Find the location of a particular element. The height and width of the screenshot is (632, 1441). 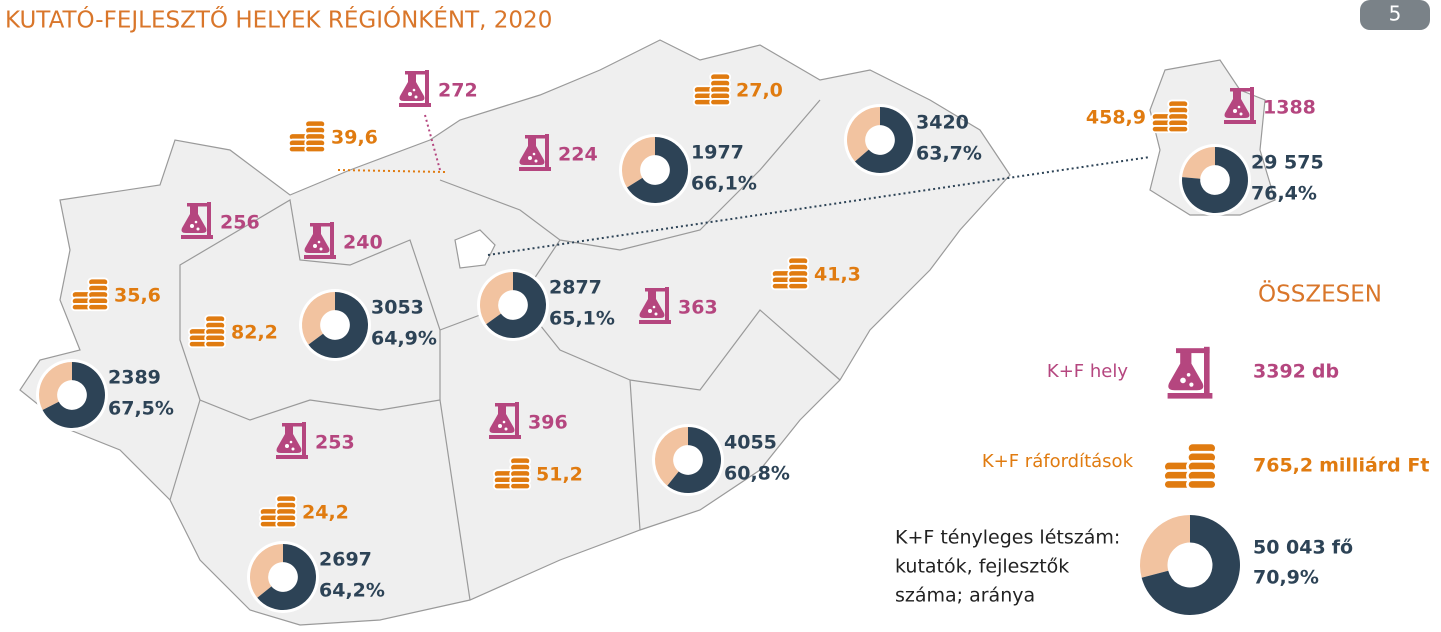

places-value: 363 is located at coordinates (698, 308).